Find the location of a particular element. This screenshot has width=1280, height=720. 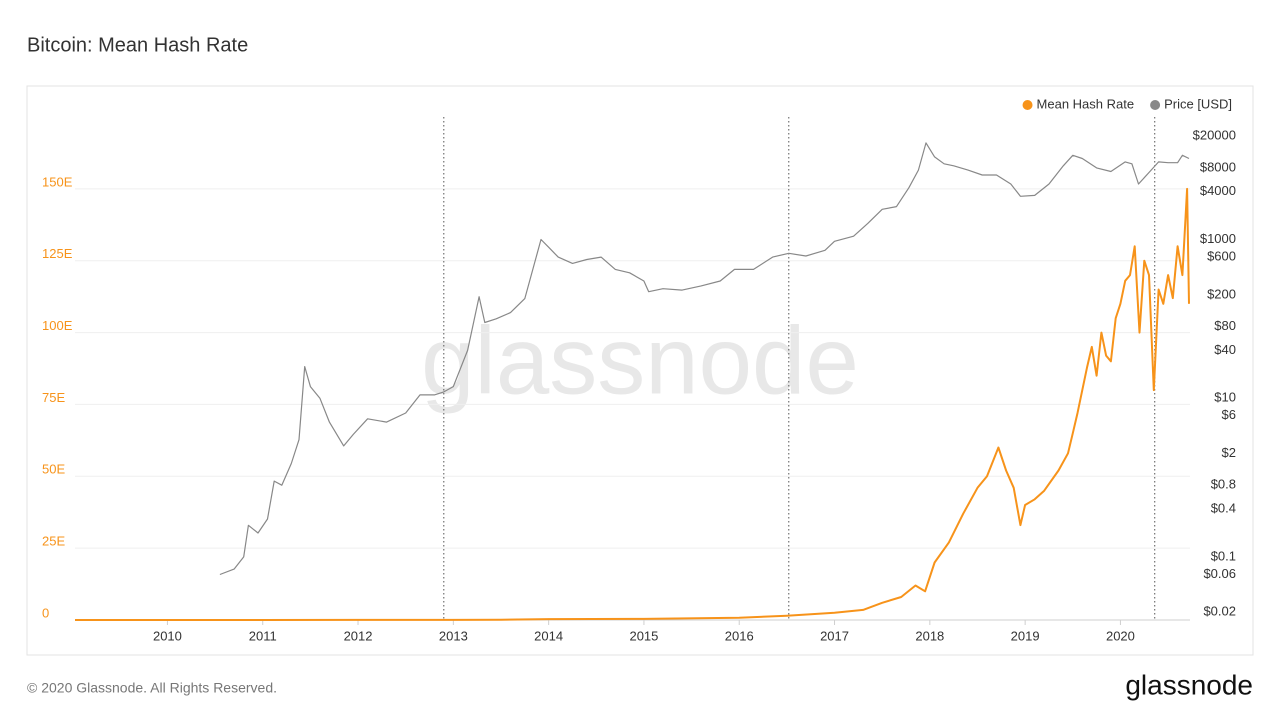

x-tick-label: 2011 is located at coordinates (263, 635).